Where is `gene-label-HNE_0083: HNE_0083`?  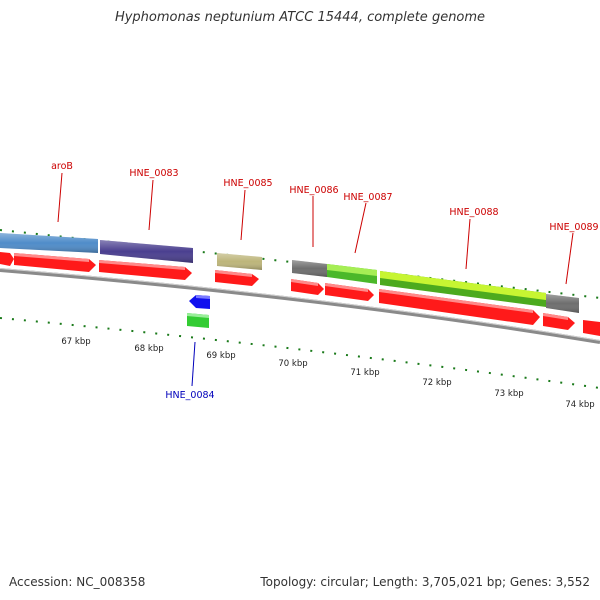
gene-label-HNE_0083: HNE_0083 is located at coordinates (153, 173).